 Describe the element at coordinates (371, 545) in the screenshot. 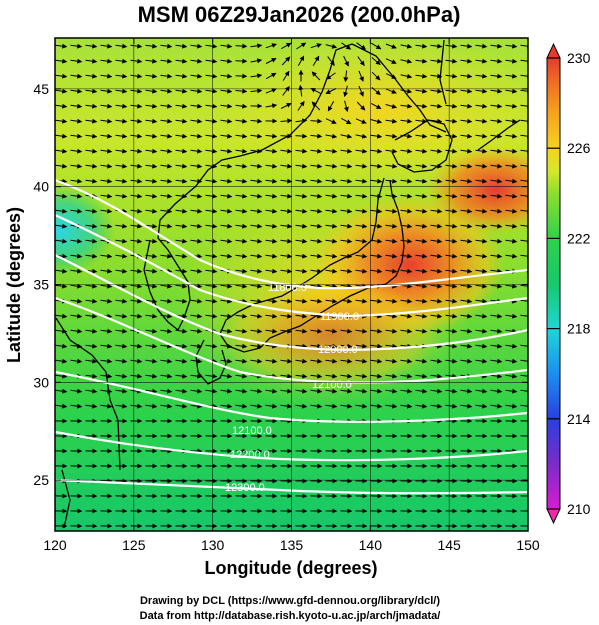

I see `x-tick-label: 140` at that location.